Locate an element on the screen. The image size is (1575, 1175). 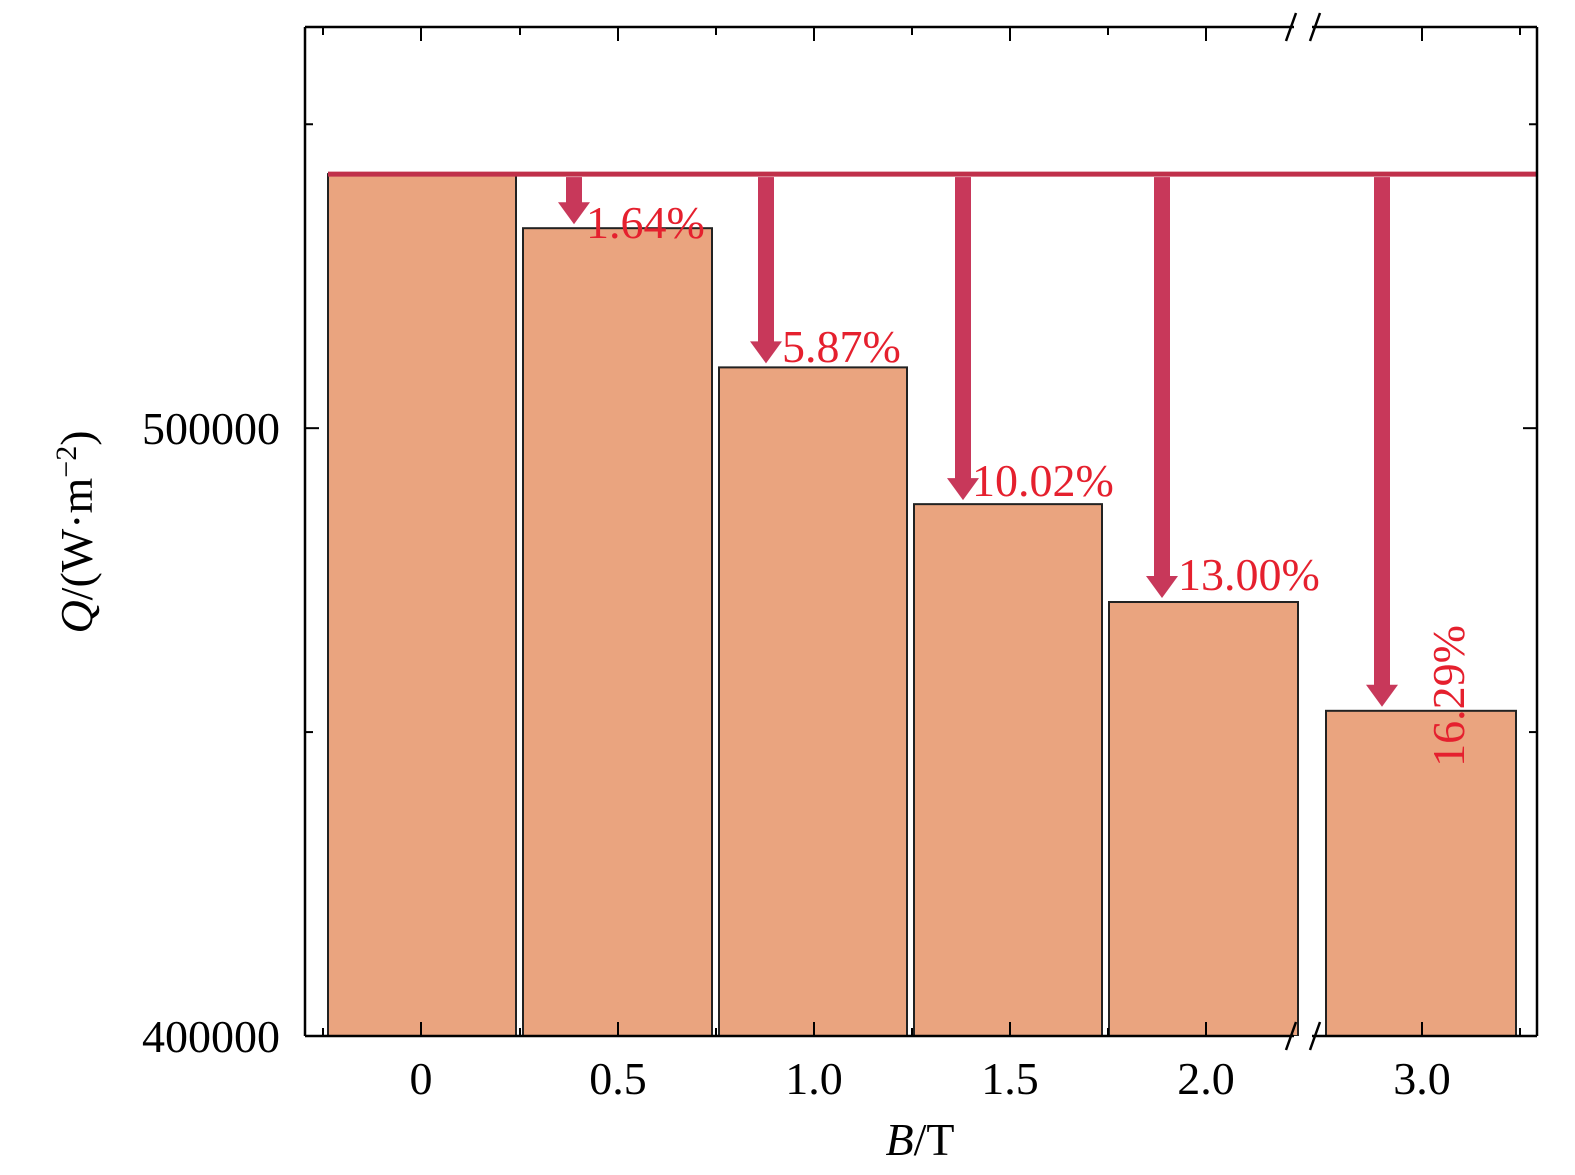
y-axis-title-exponent: −2 is located at coordinates (66, 462).